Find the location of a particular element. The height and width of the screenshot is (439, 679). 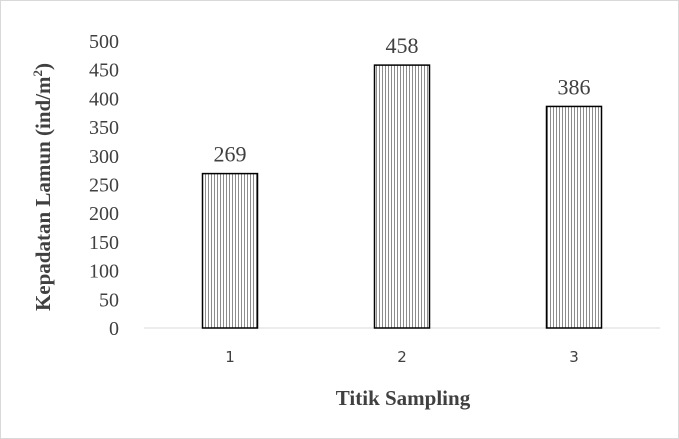

y-tick-label: 50 is located at coordinates (109, 300).